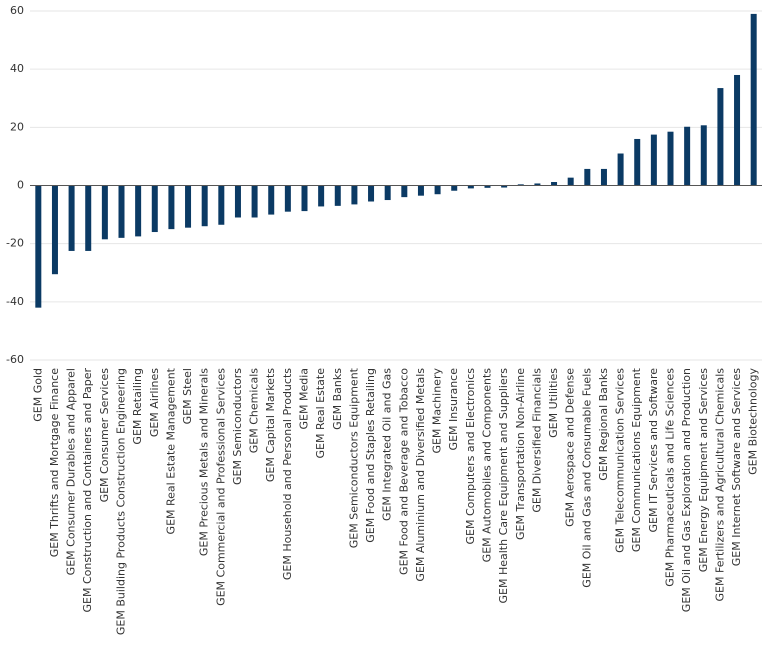 The height and width of the screenshot is (665, 770). Describe the element at coordinates (603, 424) in the screenshot. I see `x-tick-label: GEM Regional Banks` at that location.